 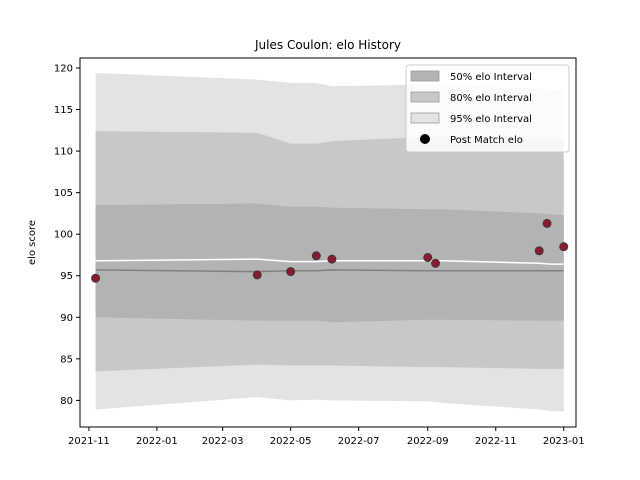 I want to click on y-tick-label: 80, so click(x=66, y=401).